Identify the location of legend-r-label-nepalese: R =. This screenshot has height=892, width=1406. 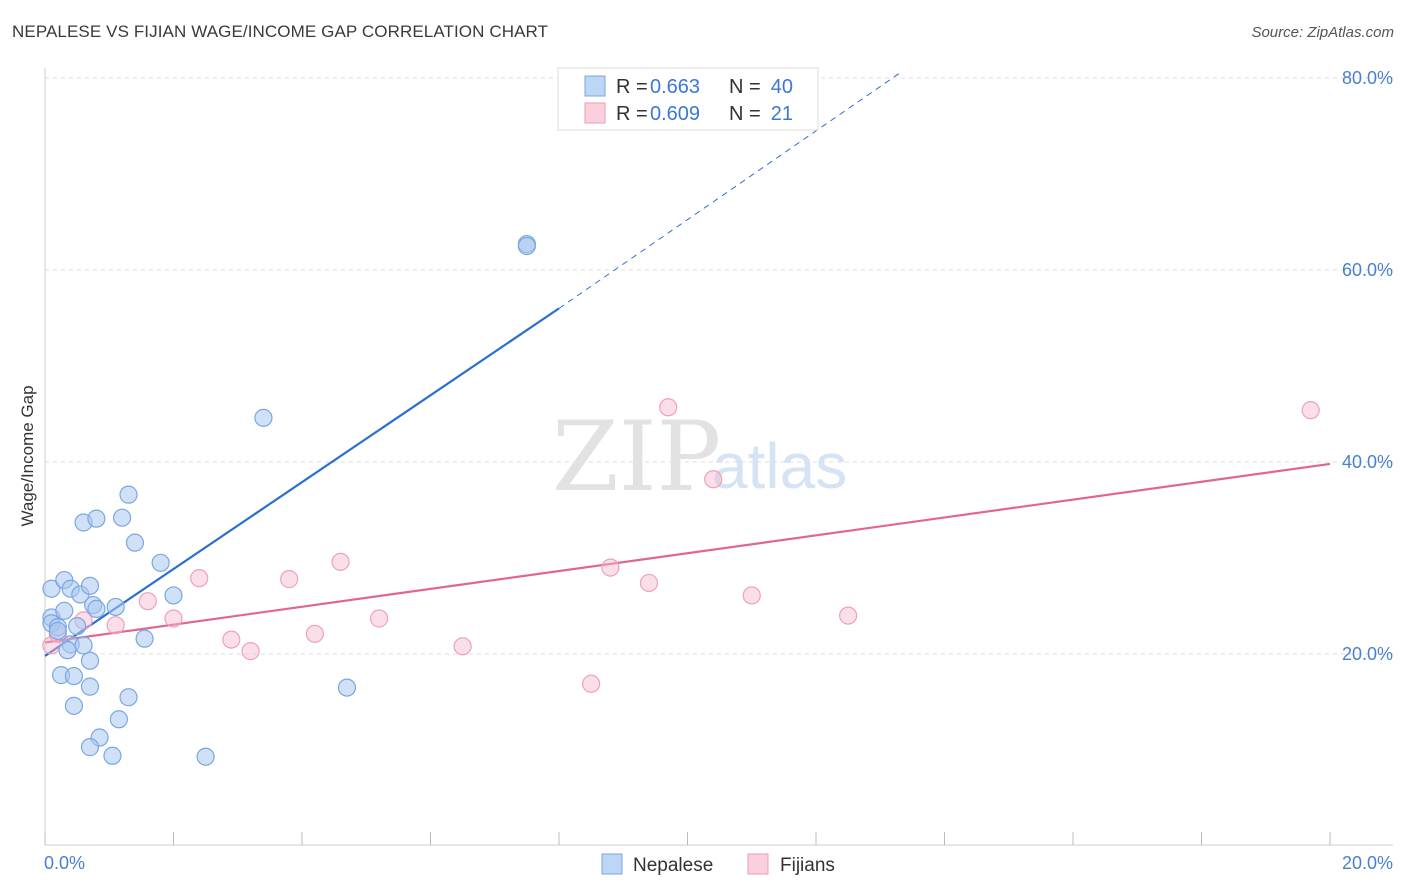
(632, 87).